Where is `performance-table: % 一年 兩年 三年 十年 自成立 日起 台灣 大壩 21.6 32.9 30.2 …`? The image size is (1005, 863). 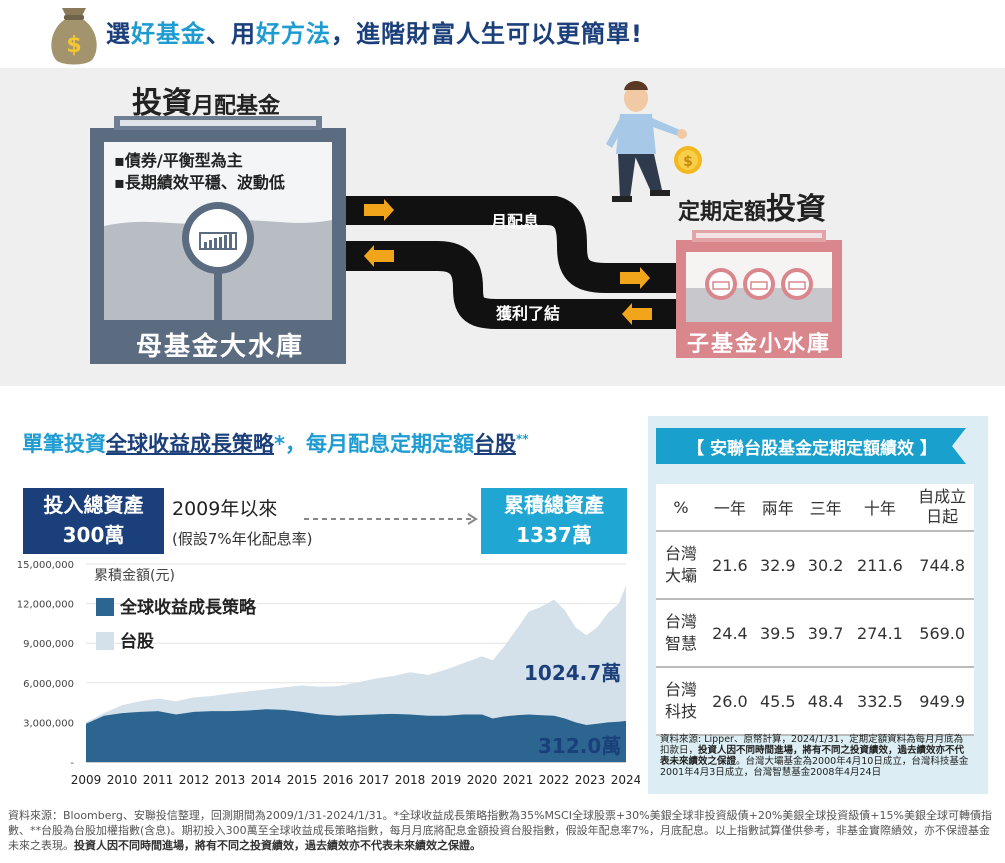 performance-table: % 一年 兩年 三年 十年 自成立 日起 台灣 大壩 21.6 32.9 30.2 … is located at coordinates (815, 610).